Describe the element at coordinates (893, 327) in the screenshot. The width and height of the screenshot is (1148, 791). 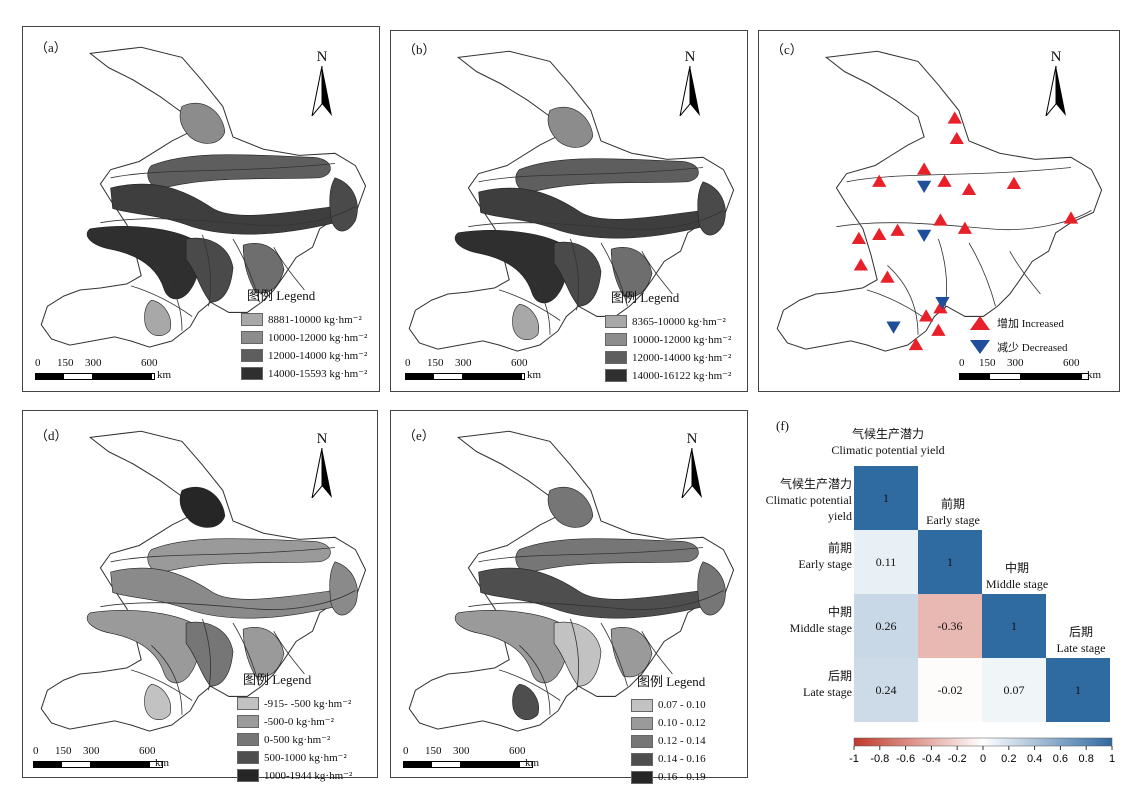
I see `decreased-marker` at that location.